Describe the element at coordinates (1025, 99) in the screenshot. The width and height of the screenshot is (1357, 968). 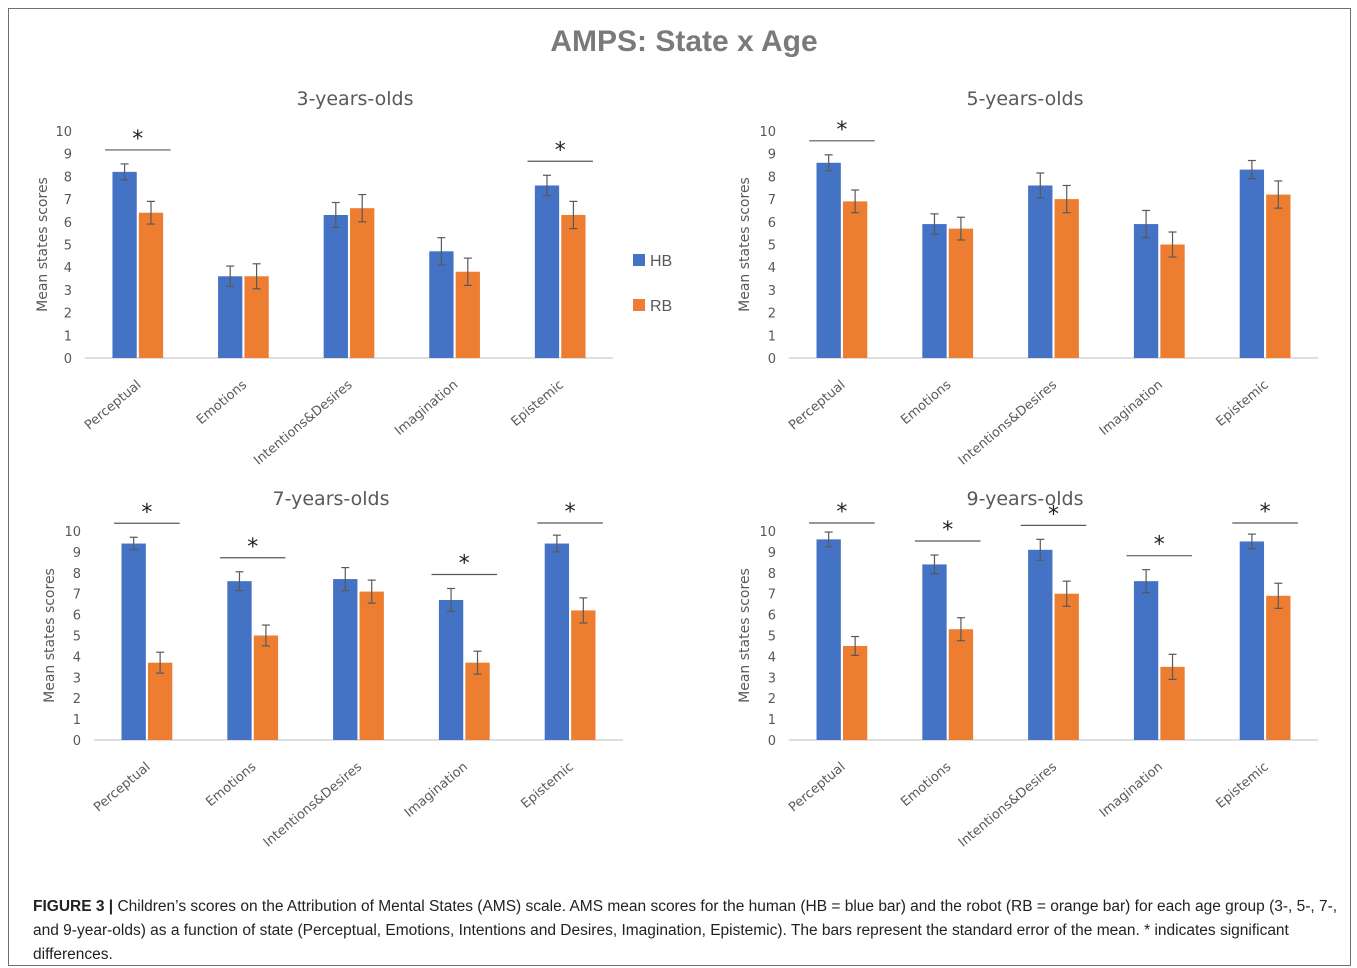
I see `chart-title: 5-years-olds` at that location.